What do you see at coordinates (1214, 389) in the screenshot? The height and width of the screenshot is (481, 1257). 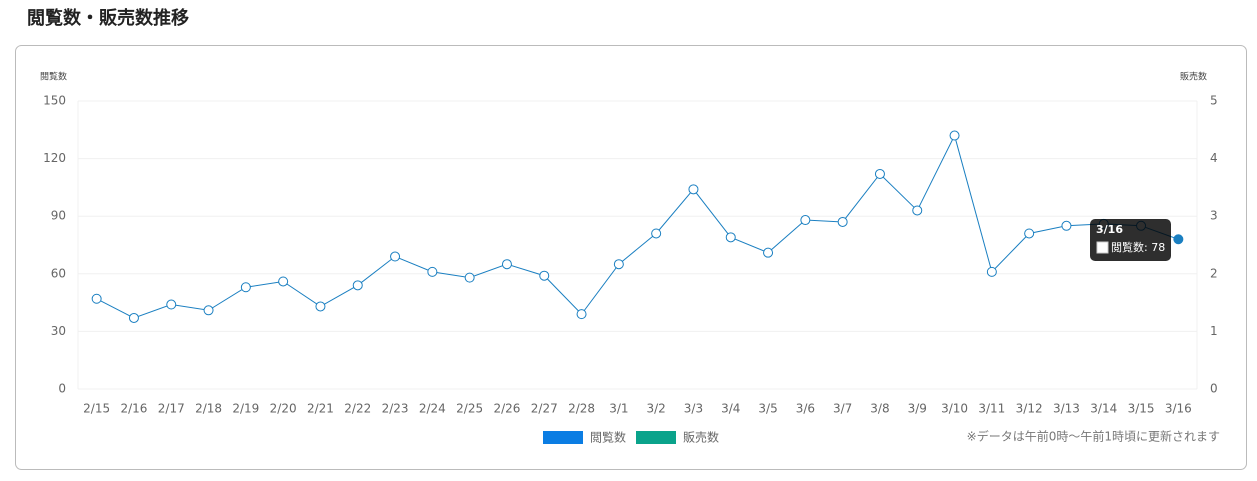 I see `y2-tick-label: 0` at bounding box center [1214, 389].